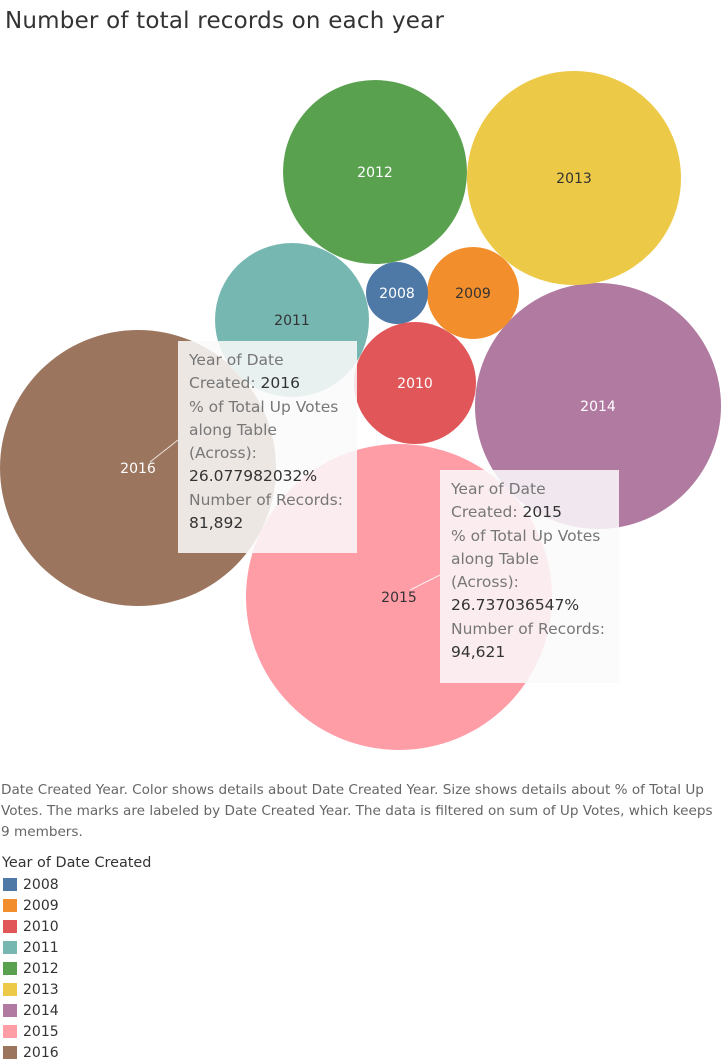  I want to click on legend-item-2016: 2016, so click(31, 1052).